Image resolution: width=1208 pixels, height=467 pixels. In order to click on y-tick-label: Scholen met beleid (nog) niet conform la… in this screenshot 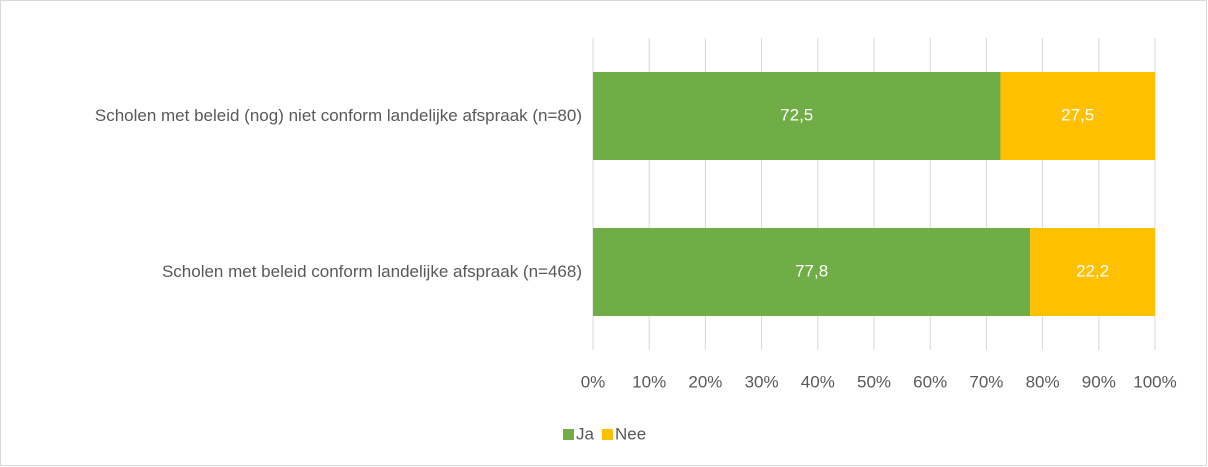, I will do `click(338, 115)`.